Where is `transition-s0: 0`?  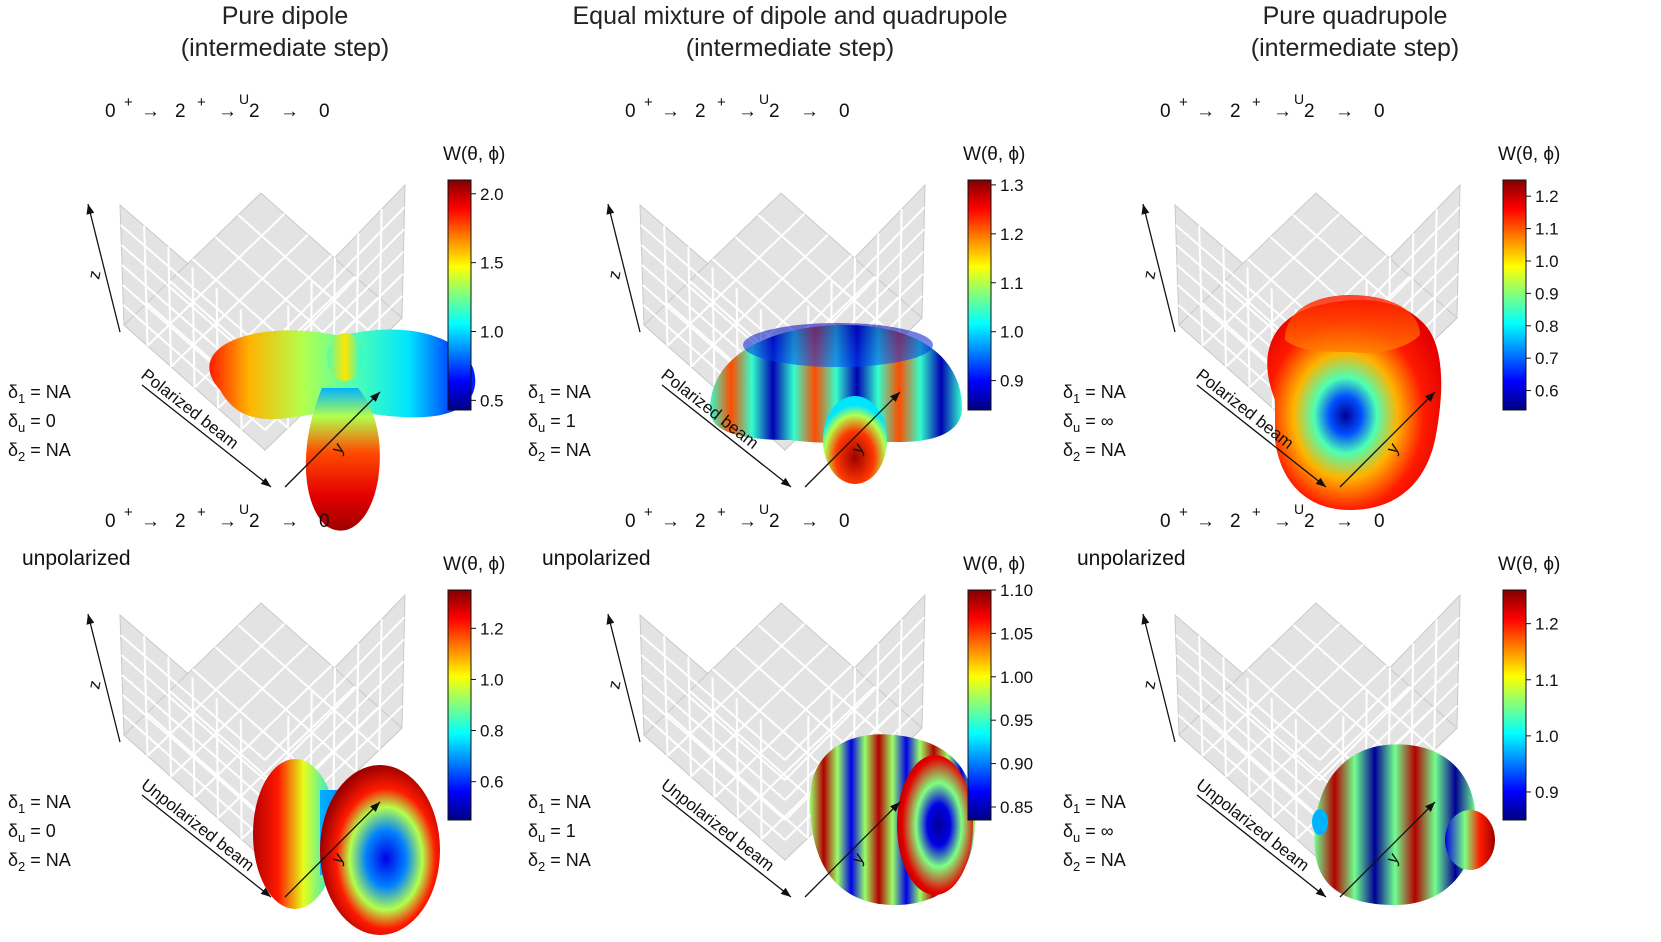 transition-s0: 0 is located at coordinates (110, 521).